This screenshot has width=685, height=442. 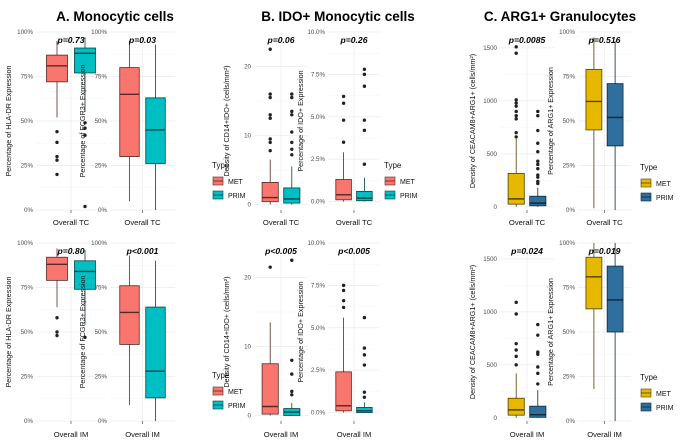 What do you see at coordinates (281, 40) in the screenshot?
I see `p-value-label: p=0.06` at bounding box center [281, 40].